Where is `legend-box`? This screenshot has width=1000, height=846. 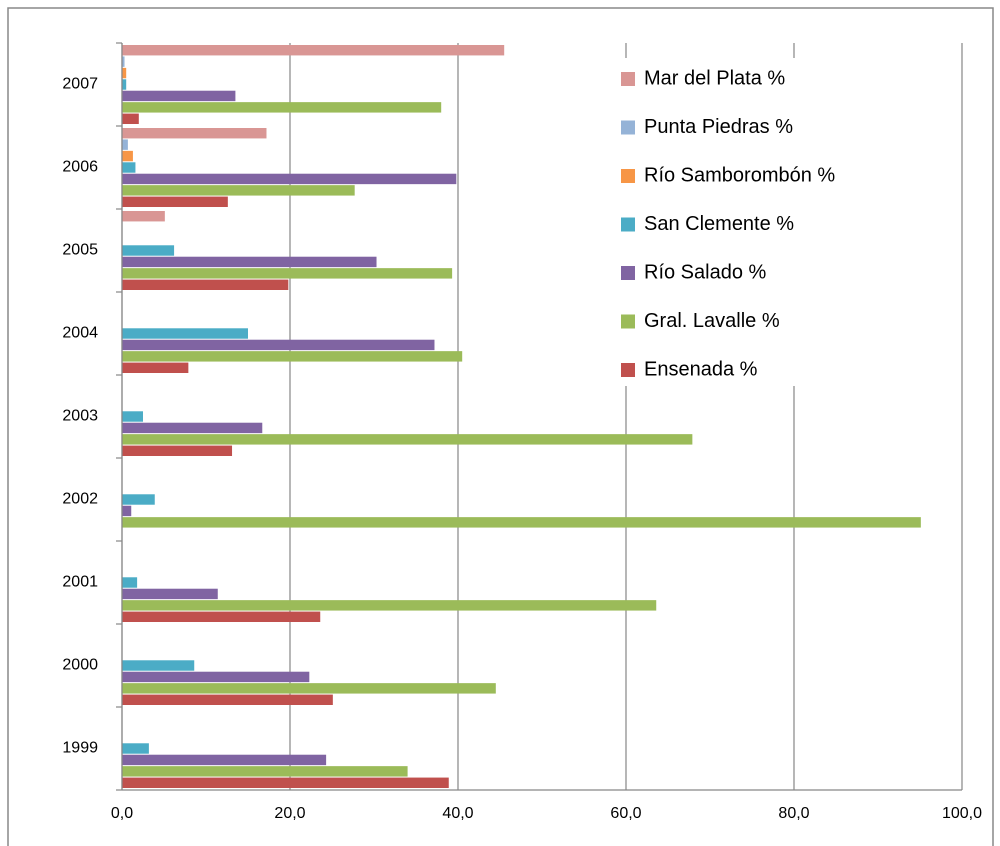 legend-box is located at coordinates (762, 222).